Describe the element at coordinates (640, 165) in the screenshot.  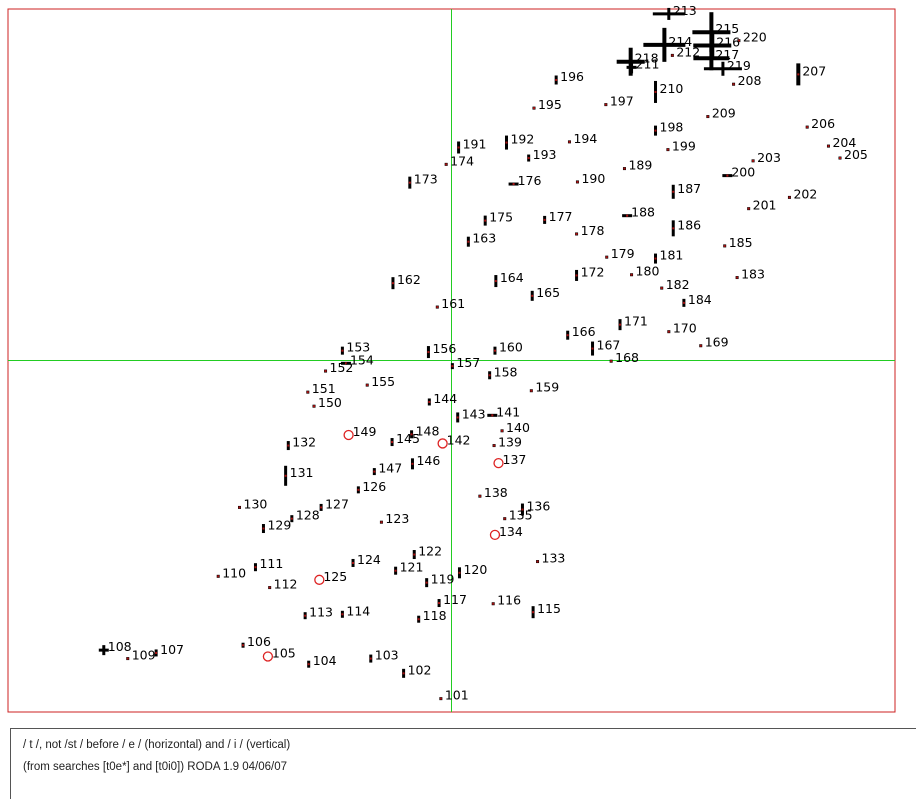
I see `label-189: 189` at that location.